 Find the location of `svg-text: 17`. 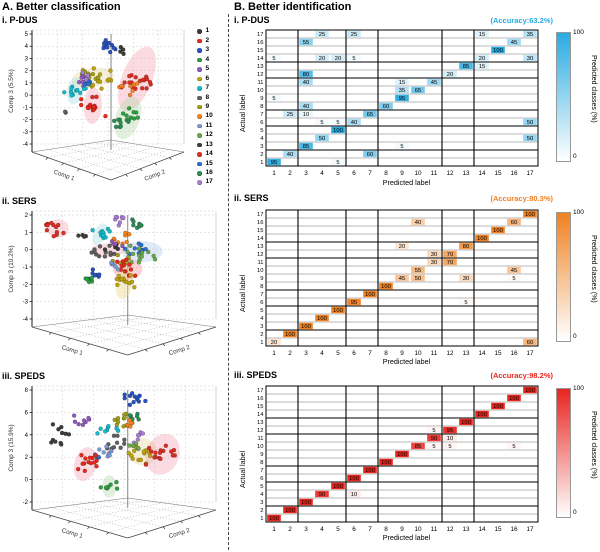

svg-text: 17 is located at coordinates (260, 35).